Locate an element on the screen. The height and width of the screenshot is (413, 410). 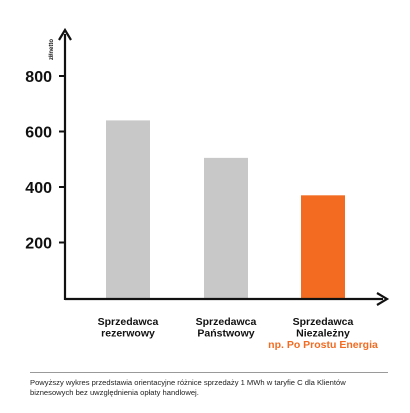
y-axis-arrow is located at coordinates (65, 34).